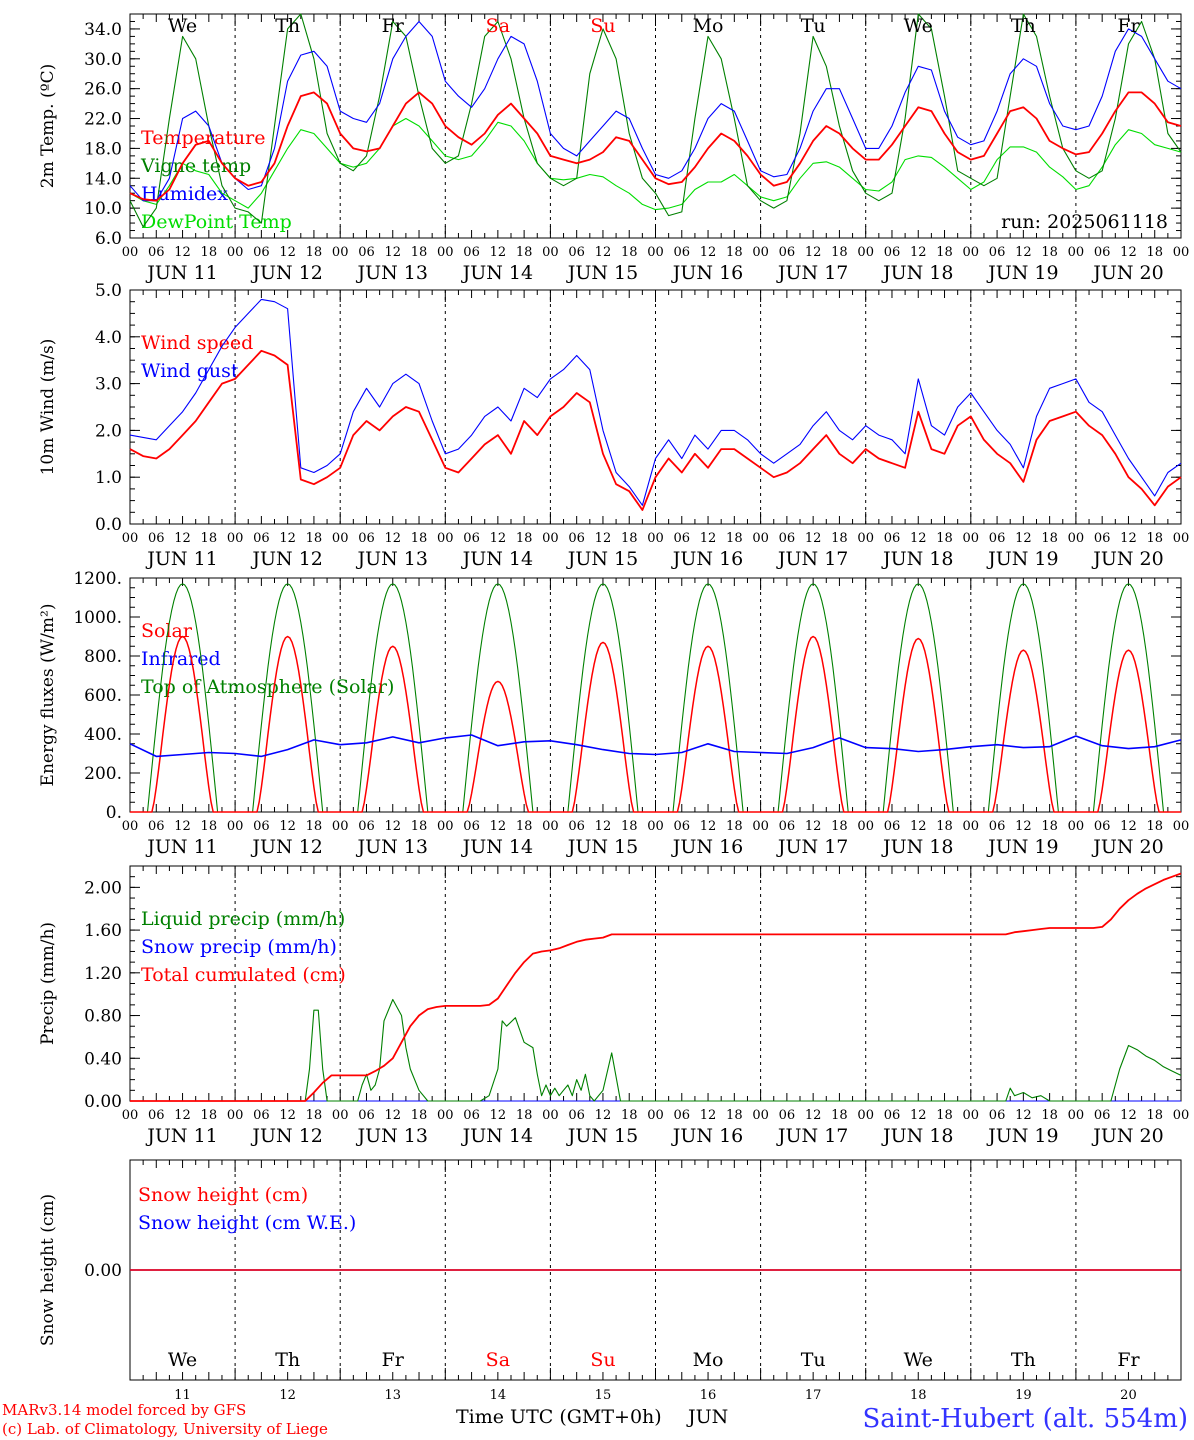  Describe the element at coordinates (1023, 26) in the screenshot. I see `weekday-label: Th` at that location.